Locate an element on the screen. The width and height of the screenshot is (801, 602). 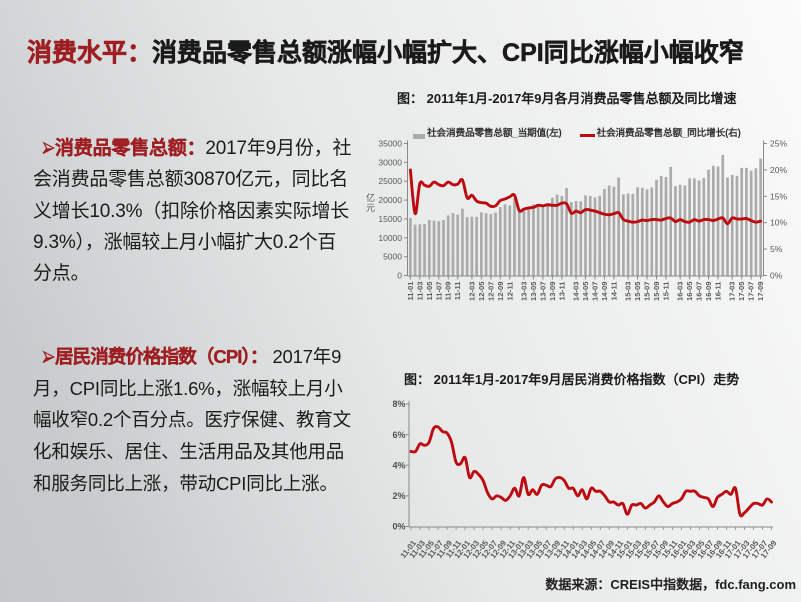
svg-text: 11-07 is located at coordinates (438, 291).